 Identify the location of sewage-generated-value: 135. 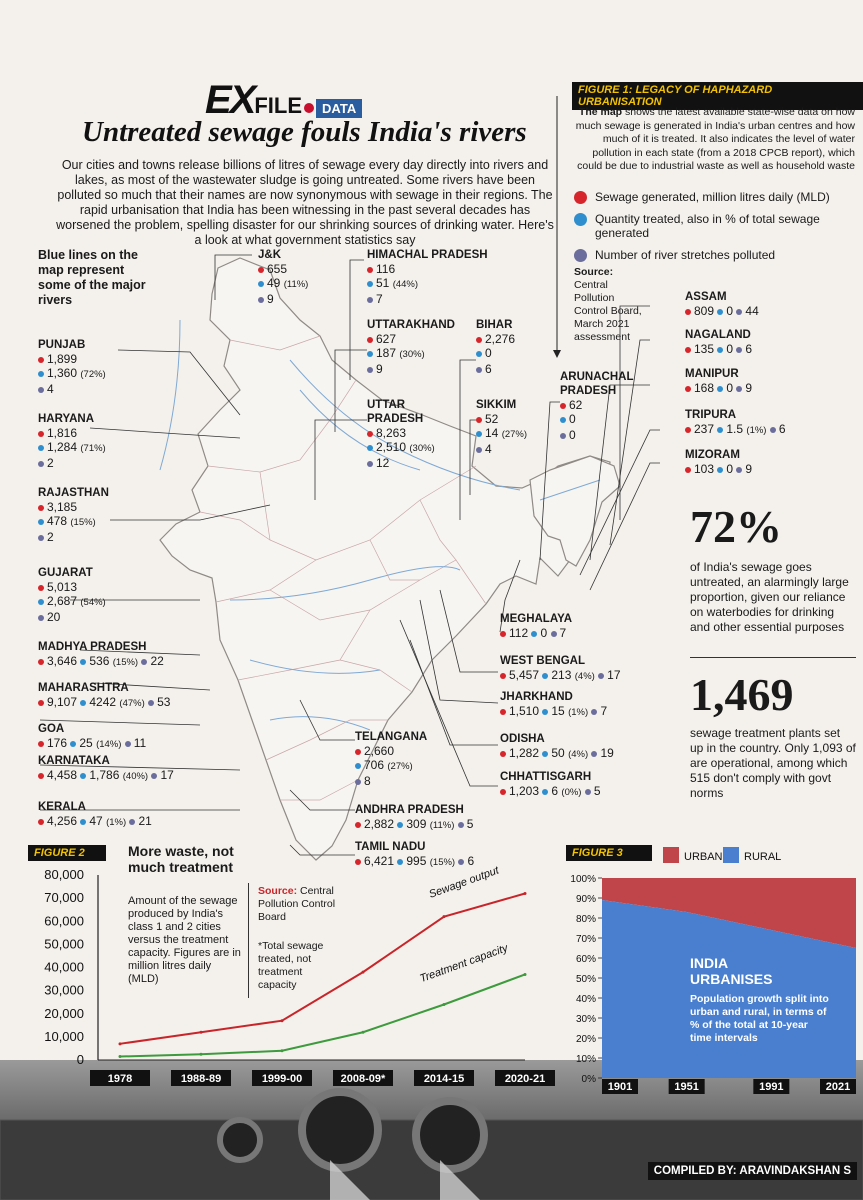
(699, 349).